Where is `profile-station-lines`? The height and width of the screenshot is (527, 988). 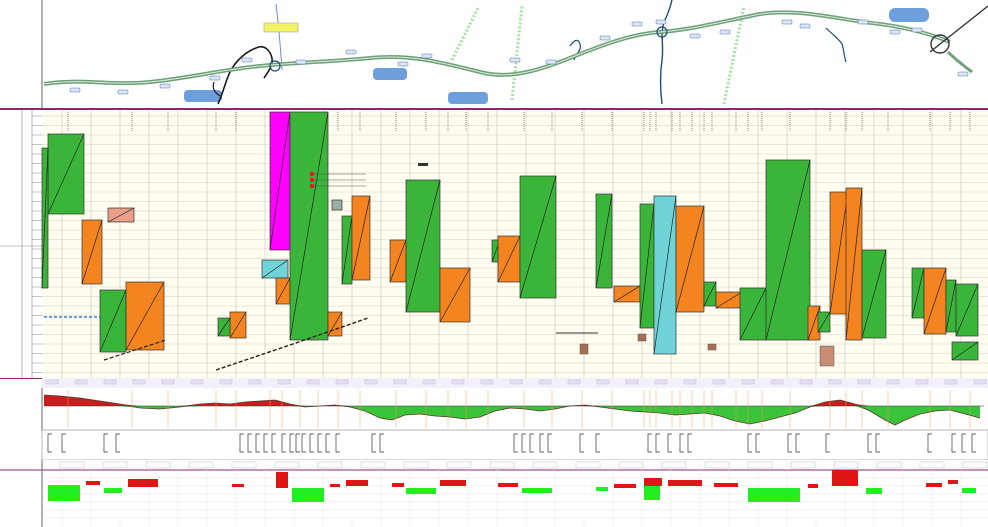 profile-station-lines is located at coordinates (519, 409).